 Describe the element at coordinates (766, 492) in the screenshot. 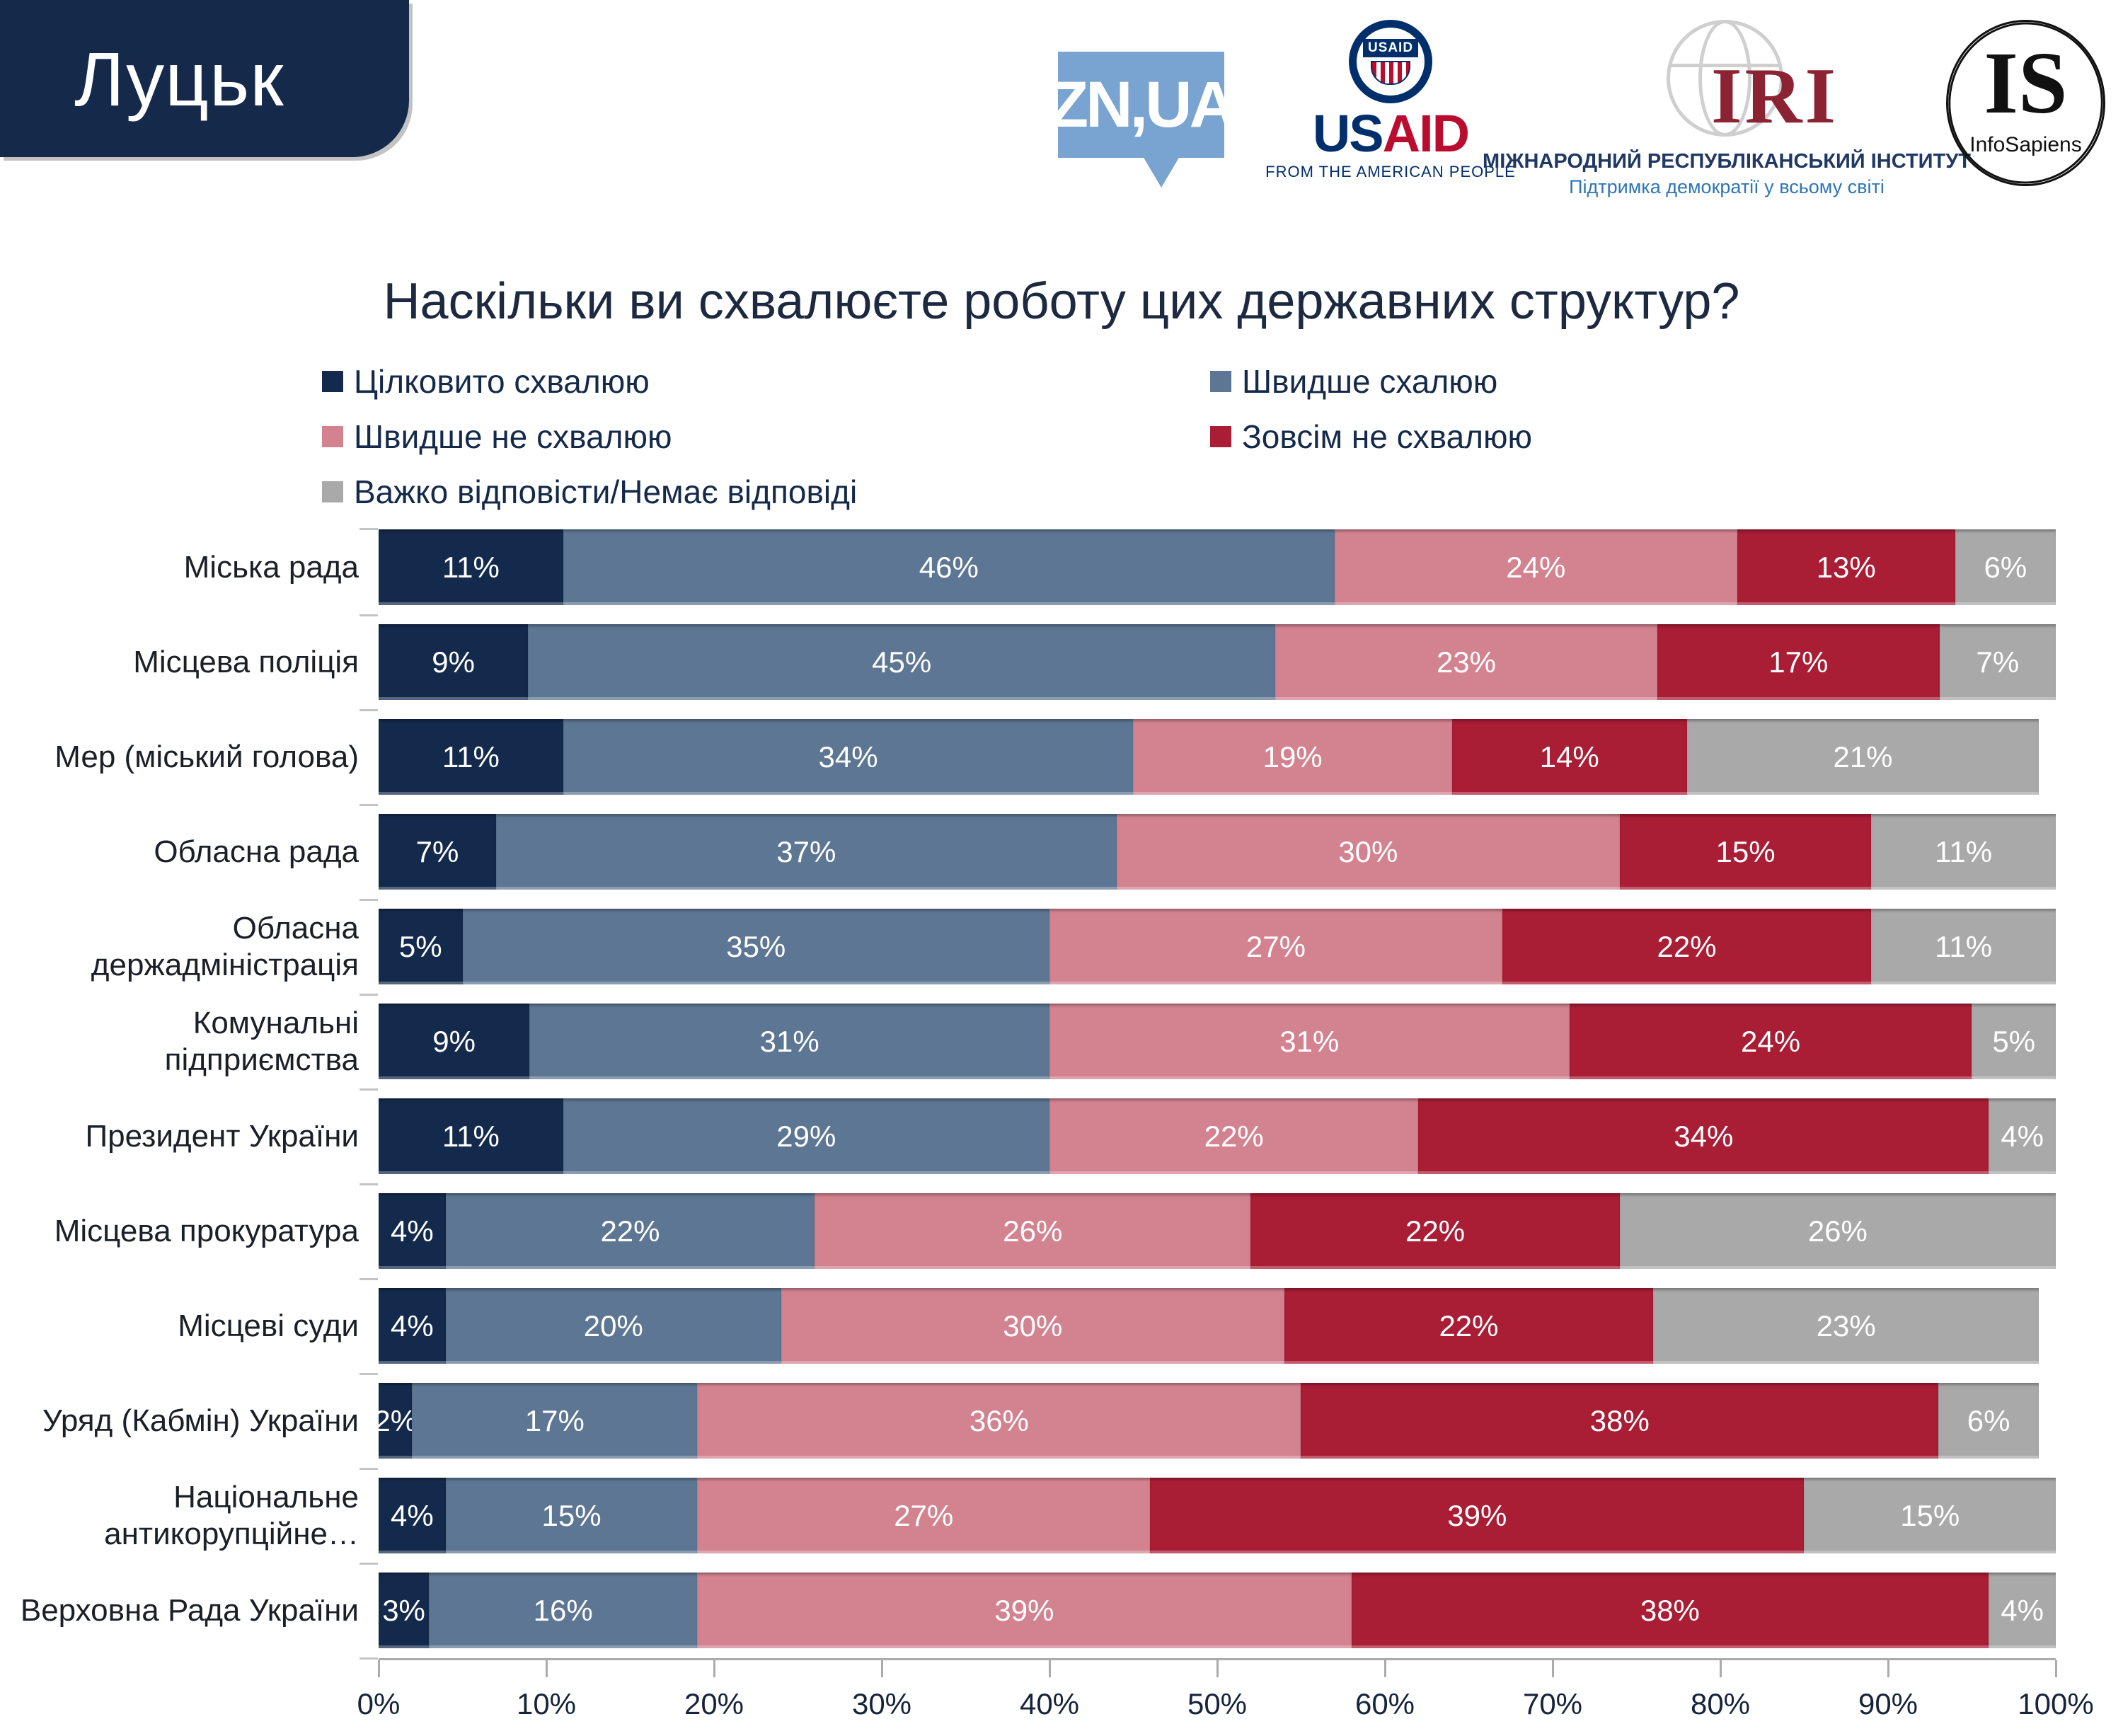

I see `legend-item: Важко відповісти/Немає відповіді` at that location.